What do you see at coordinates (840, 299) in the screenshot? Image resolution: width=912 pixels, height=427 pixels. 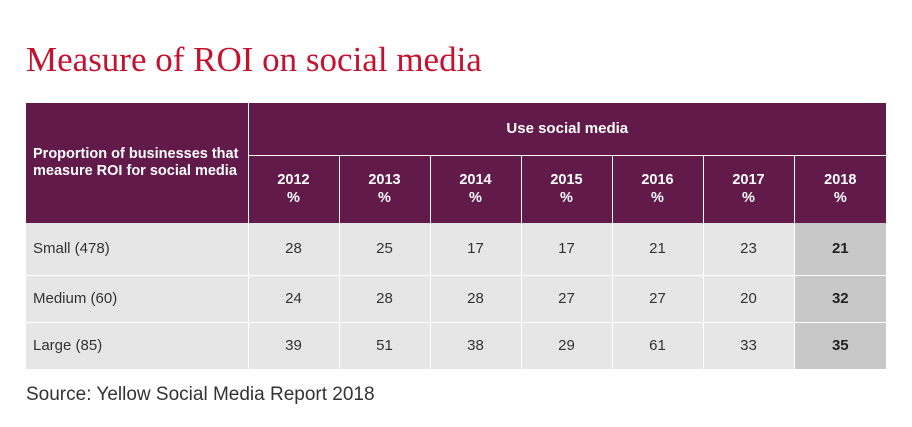 I see `highlighted-cell: 32` at bounding box center [840, 299].